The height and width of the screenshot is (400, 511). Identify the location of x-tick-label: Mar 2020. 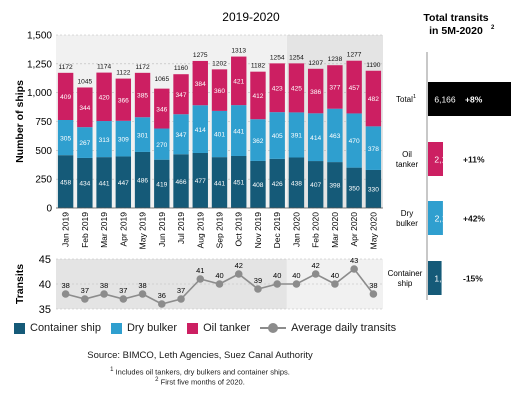
(335, 230).